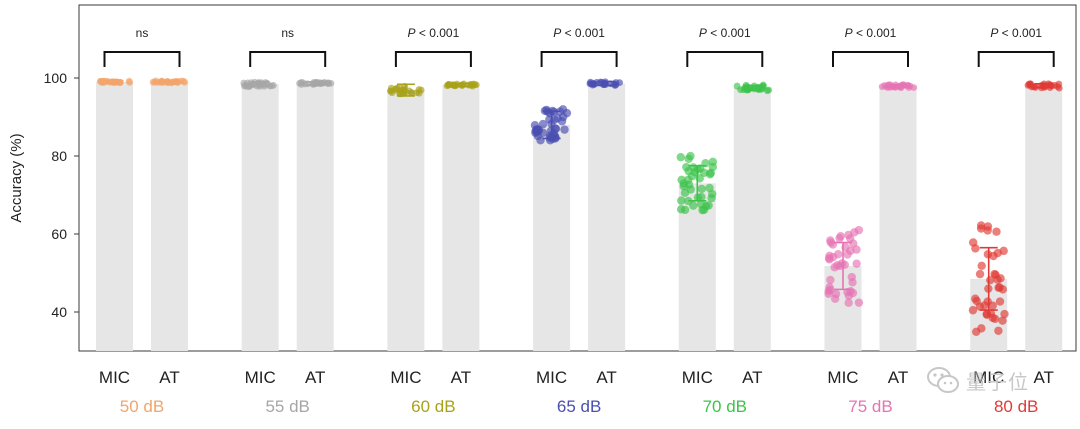 This screenshot has height=429, width=1080. Describe the element at coordinates (56, 78) in the screenshot. I see `y-tick-label: 100` at that location.